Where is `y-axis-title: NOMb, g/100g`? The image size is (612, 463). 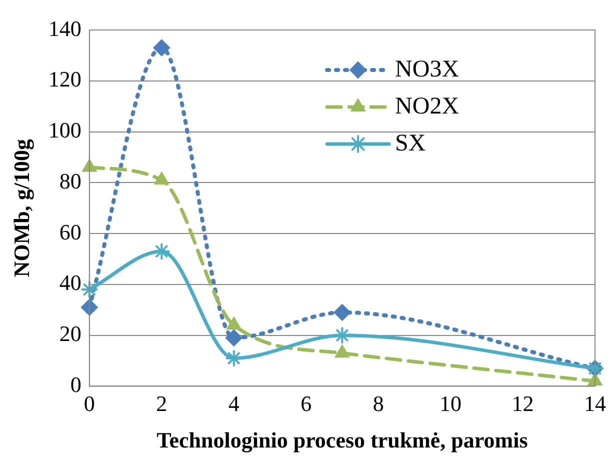
y-axis-title: NOMb, g/100g is located at coordinates (21, 208).